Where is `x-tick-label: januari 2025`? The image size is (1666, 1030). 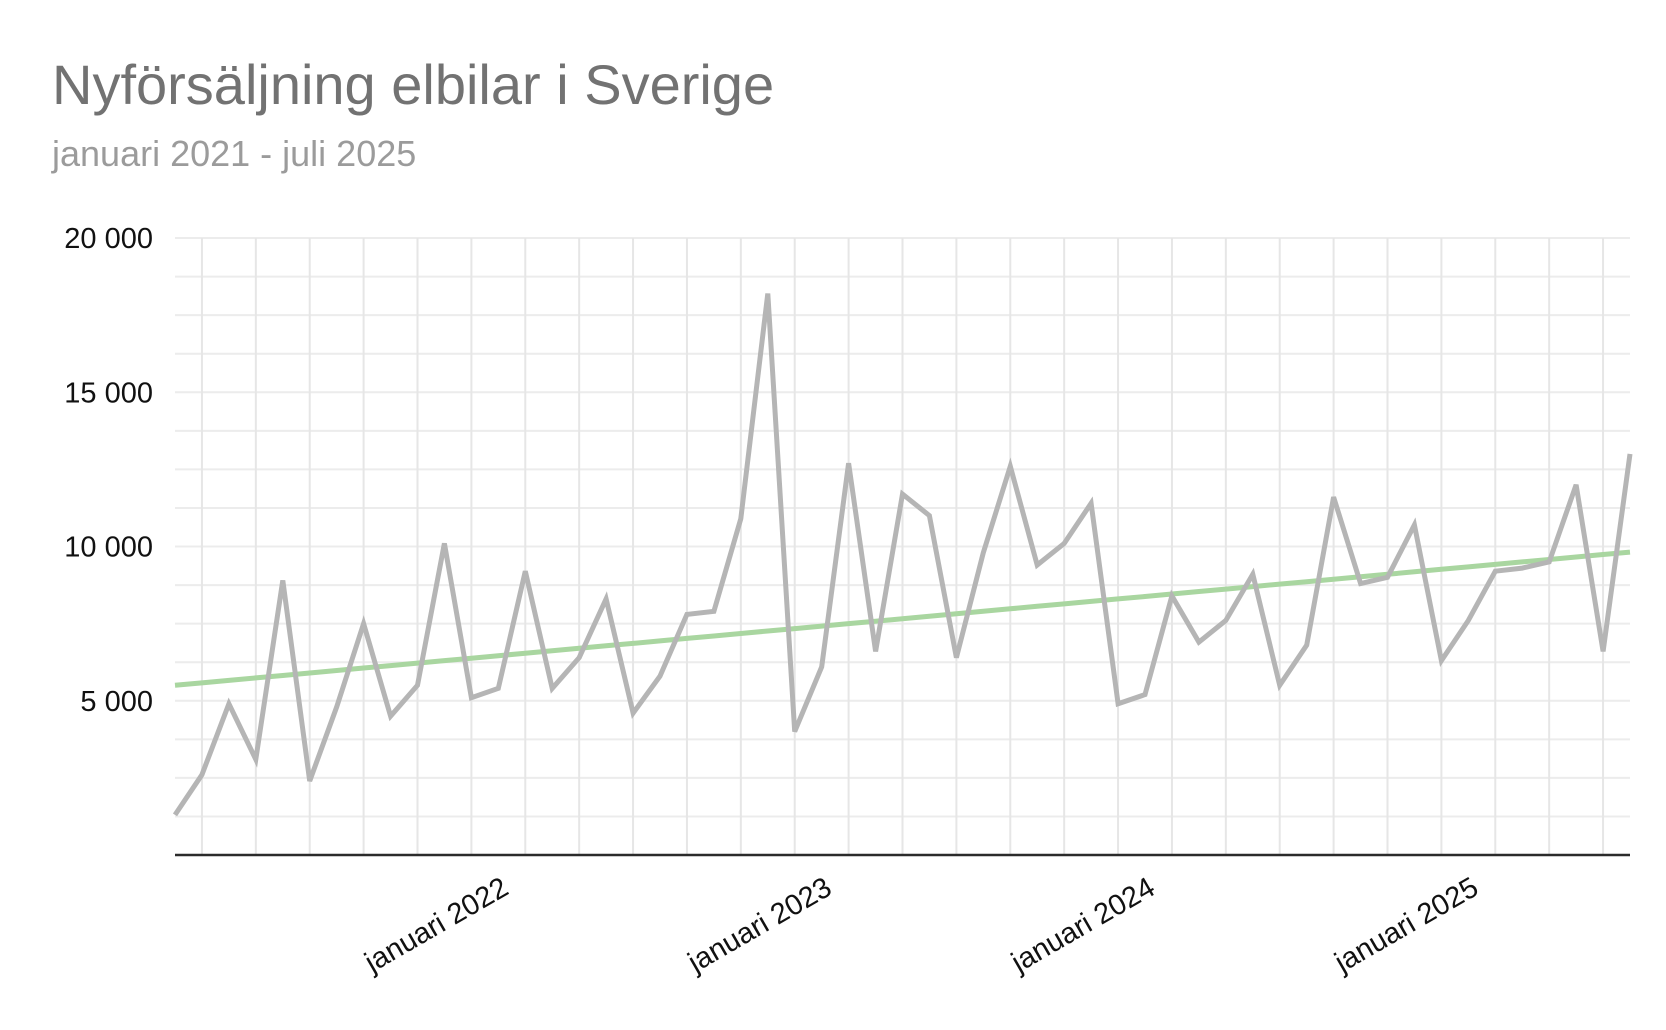
x-tick-label: januari 2025 is located at coordinates (1406, 925).